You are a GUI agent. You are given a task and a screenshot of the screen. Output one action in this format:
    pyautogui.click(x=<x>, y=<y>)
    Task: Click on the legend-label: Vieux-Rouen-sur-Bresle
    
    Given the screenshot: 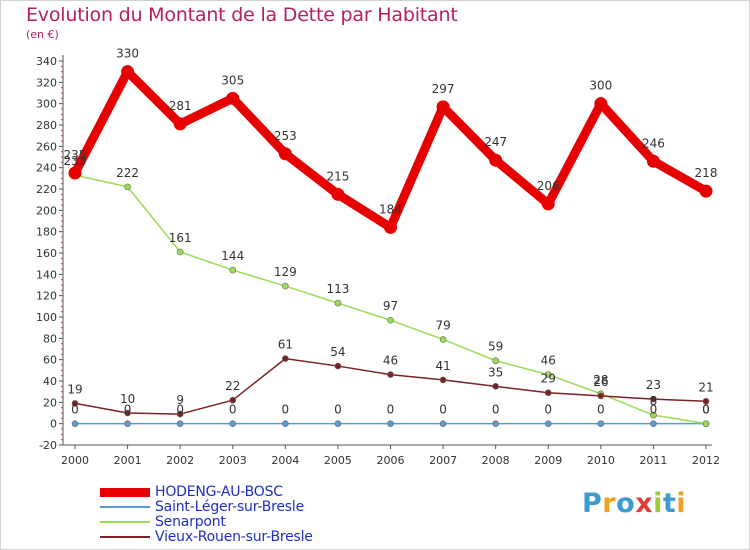 What is the action you would take?
    pyautogui.click(x=234, y=537)
    